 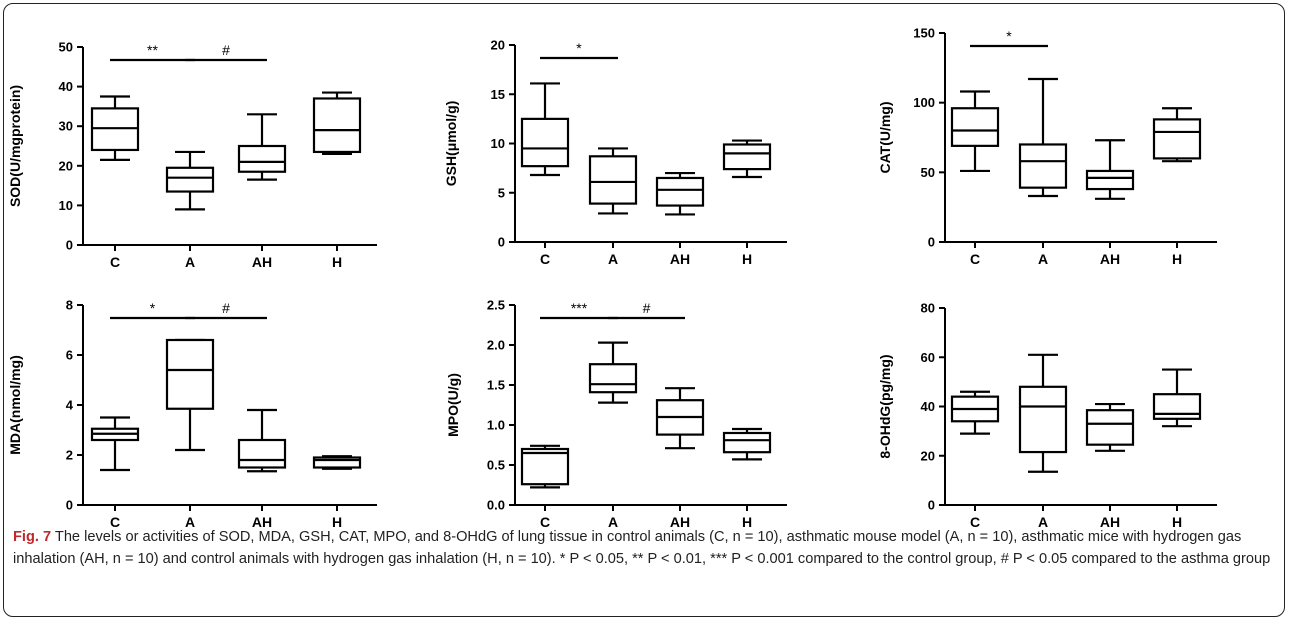 What do you see at coordinates (451, 144) in the screenshot?
I see `y-axis-label: GSH(μmol/g)` at bounding box center [451, 144].